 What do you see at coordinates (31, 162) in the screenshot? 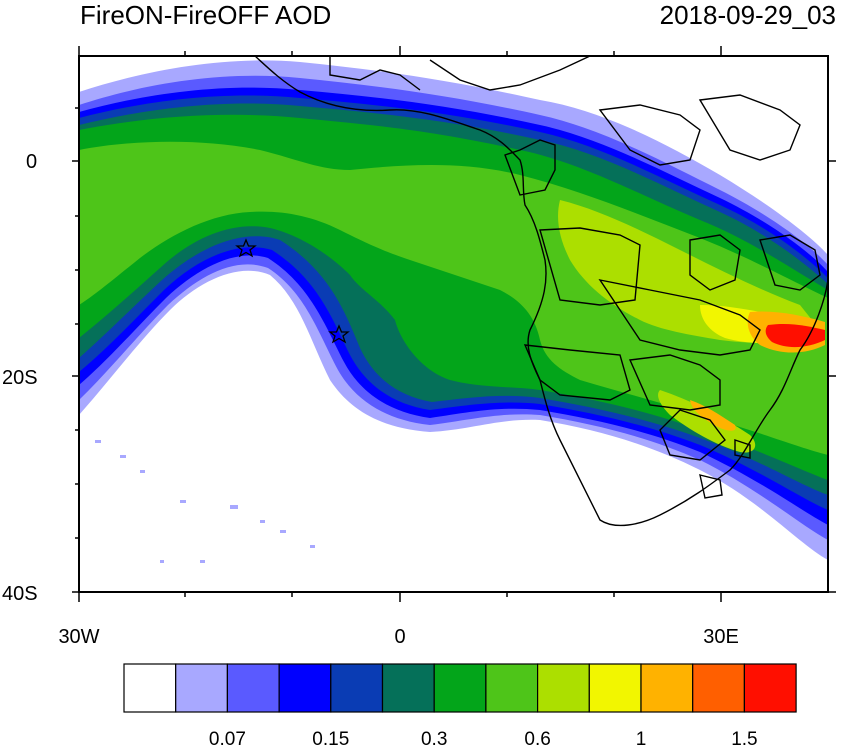
I see `y-tick-label: 0` at bounding box center [31, 162].